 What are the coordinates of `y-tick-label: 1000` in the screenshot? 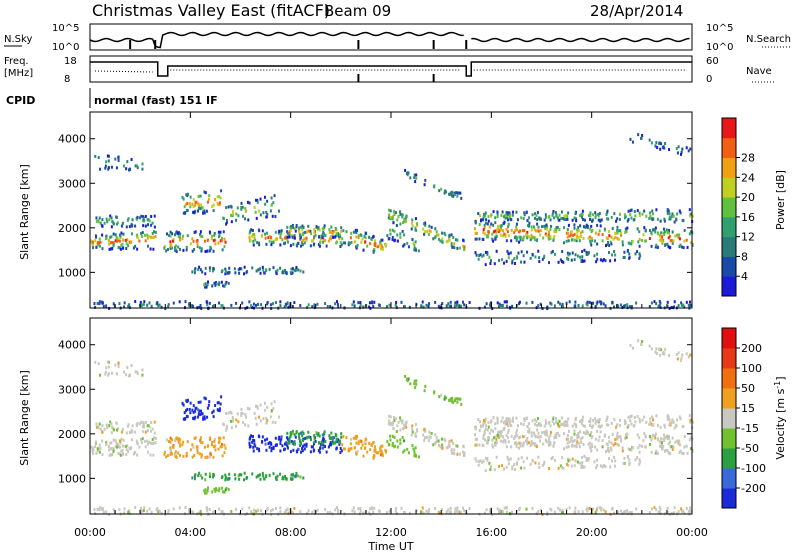 It's located at (72, 478).